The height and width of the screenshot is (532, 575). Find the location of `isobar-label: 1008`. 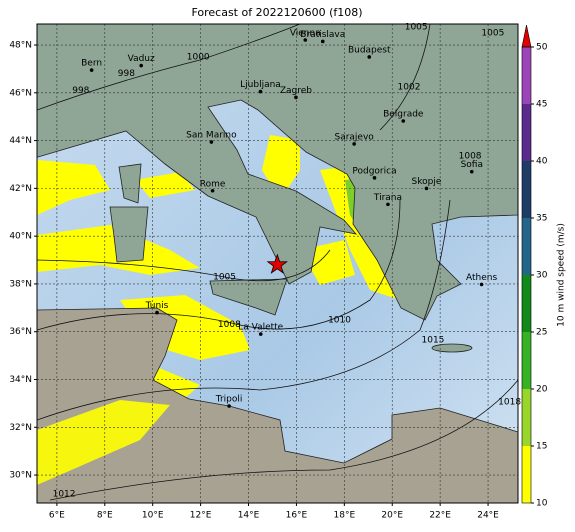

isobar-label: 1008 is located at coordinates (229, 325).